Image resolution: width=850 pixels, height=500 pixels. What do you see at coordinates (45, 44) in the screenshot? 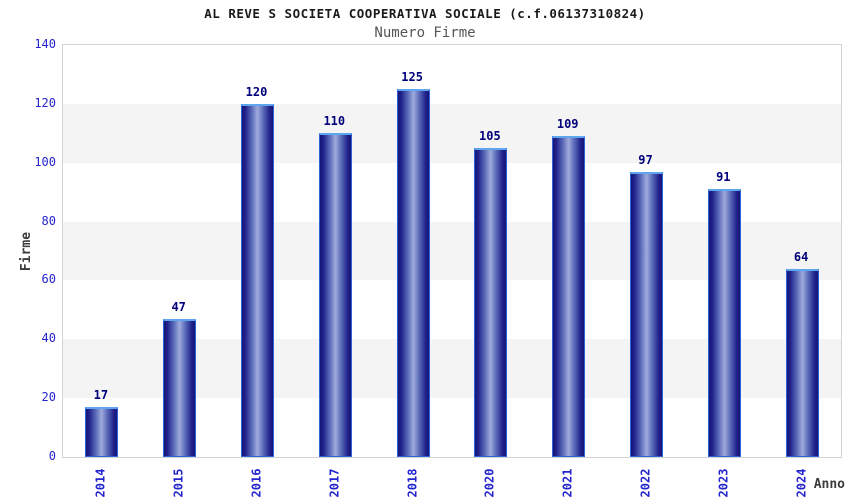
I see `y-tick-label: 140` at bounding box center [45, 44].